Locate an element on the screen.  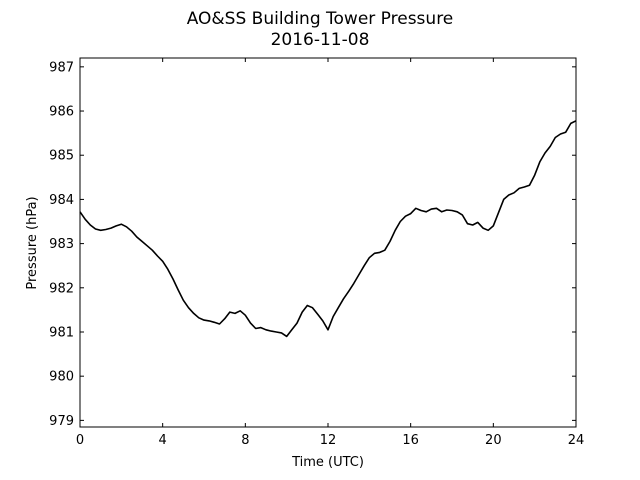
y-tick-label: 984 is located at coordinates (61, 200).